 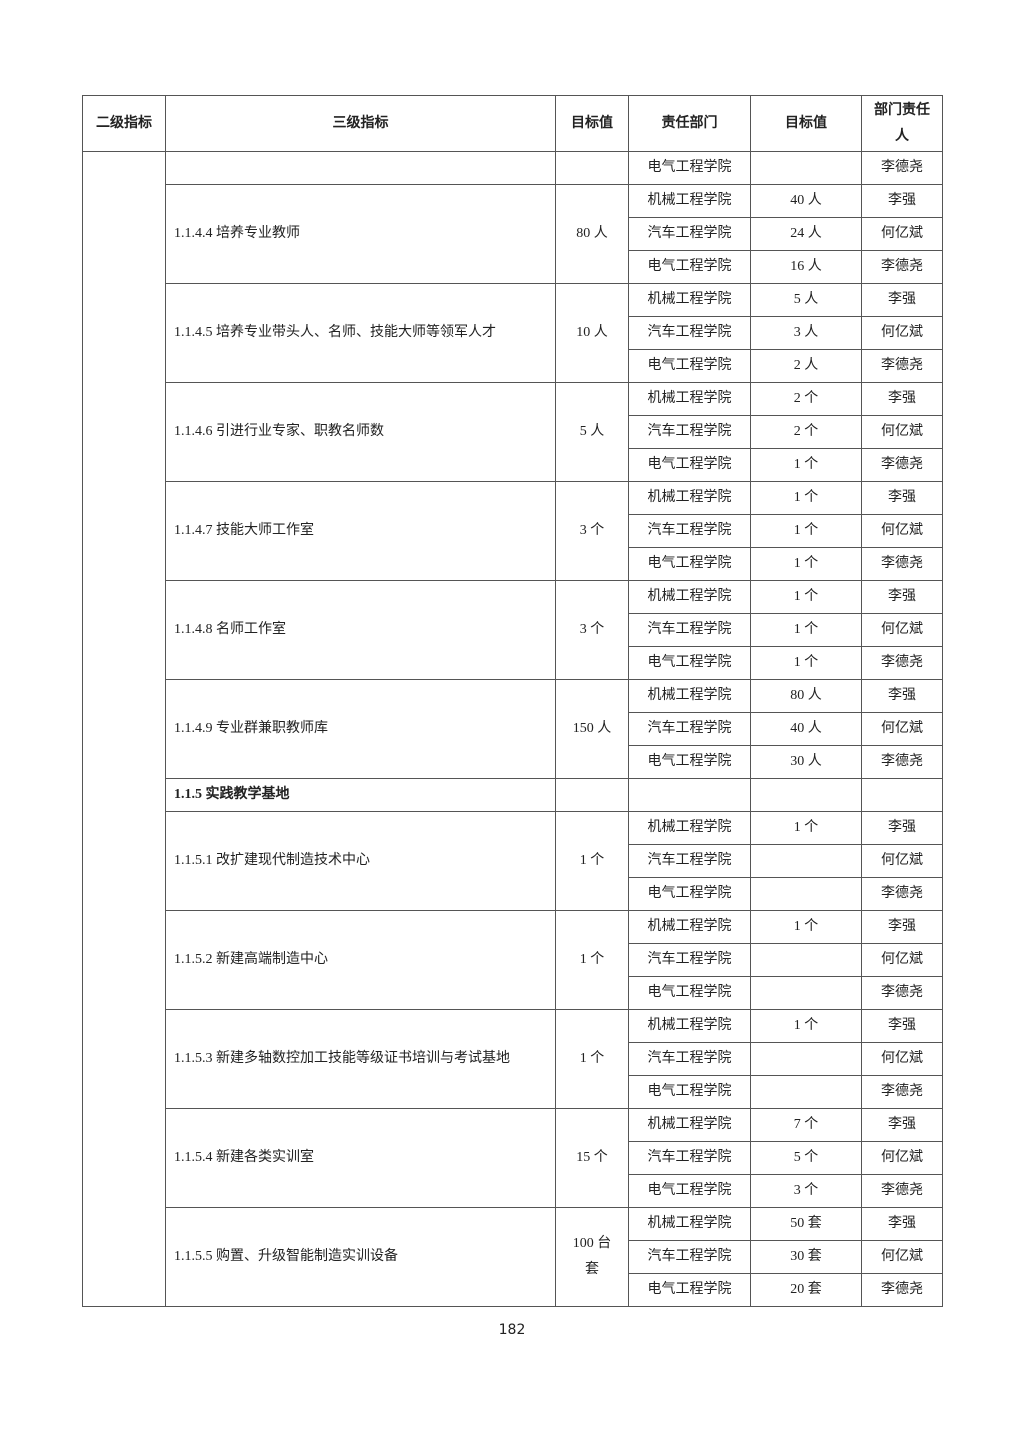 I want to click on dept-target-cell: 3 个, so click(x=806, y=1191).